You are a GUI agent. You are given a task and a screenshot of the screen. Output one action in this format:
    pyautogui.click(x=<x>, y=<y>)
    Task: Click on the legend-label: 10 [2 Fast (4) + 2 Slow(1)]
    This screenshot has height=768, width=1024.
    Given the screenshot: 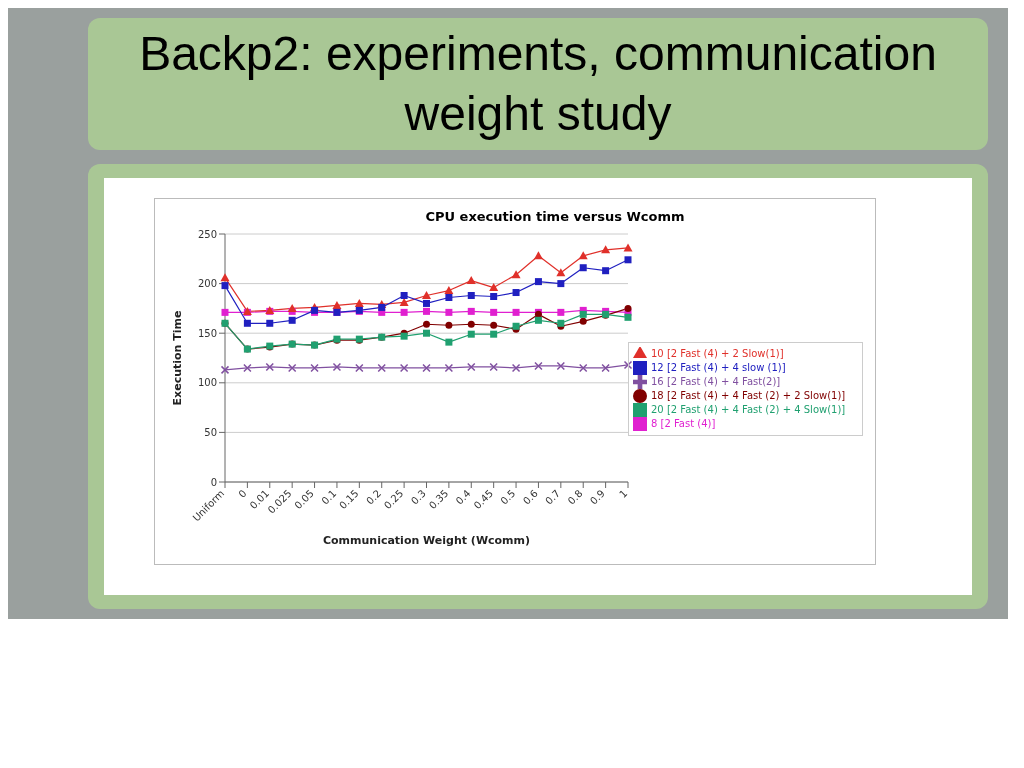 What is the action you would take?
    pyautogui.click(x=717, y=353)
    